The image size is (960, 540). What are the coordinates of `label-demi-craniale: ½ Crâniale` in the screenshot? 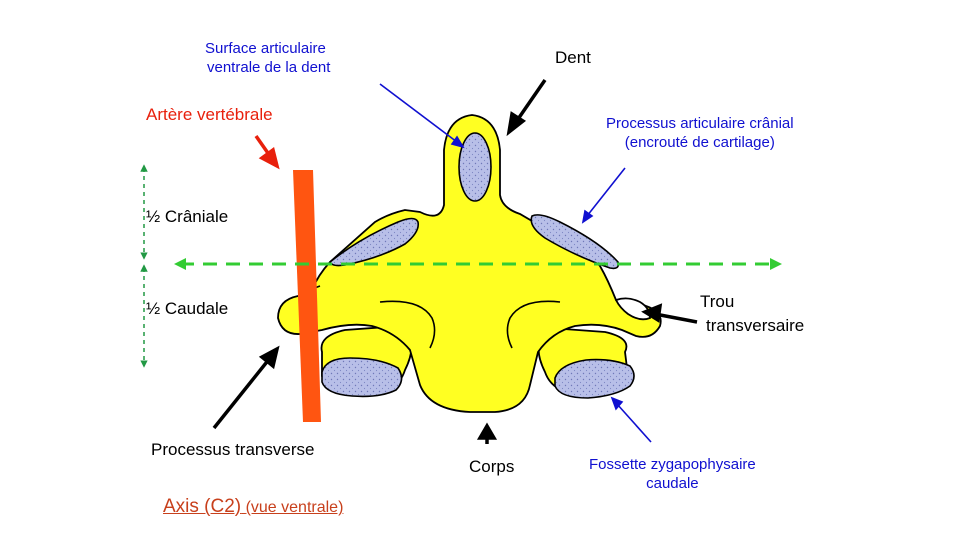 It's located at (187, 216).